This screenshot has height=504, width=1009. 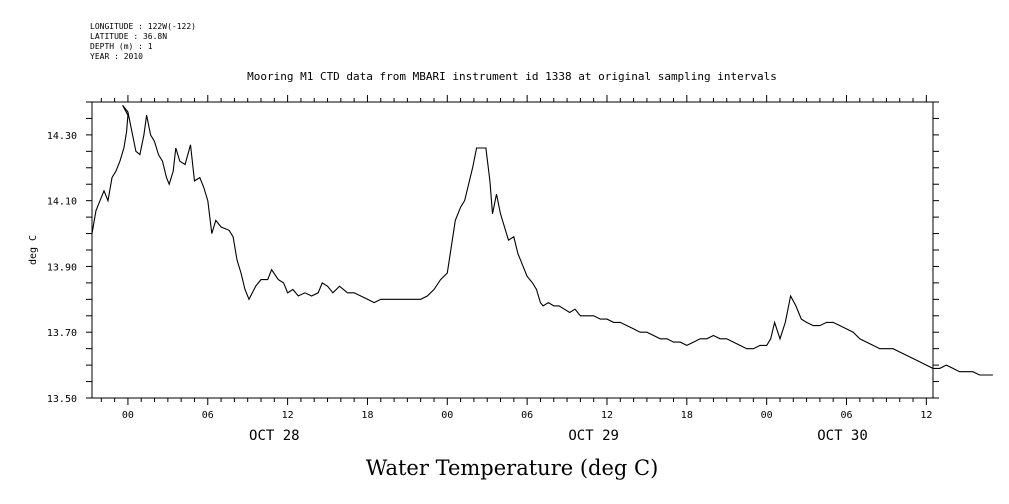 I want to click on day-labels: OCT 28 OCT 29 OCT 30, so click(x=558, y=436).